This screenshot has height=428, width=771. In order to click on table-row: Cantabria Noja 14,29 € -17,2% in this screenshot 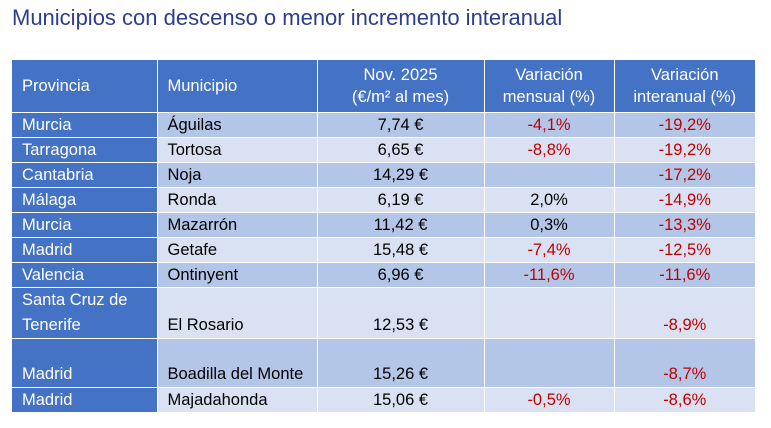, I will do `click(383, 175)`.